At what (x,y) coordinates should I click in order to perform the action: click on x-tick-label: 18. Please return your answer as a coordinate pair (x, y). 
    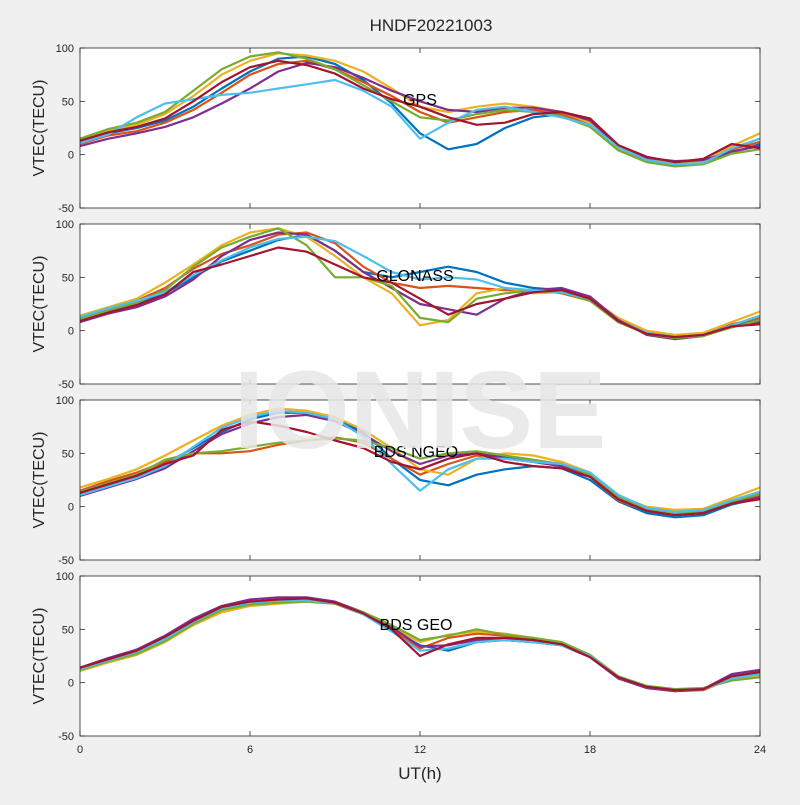
    Looking at the image, I should click on (590, 750).